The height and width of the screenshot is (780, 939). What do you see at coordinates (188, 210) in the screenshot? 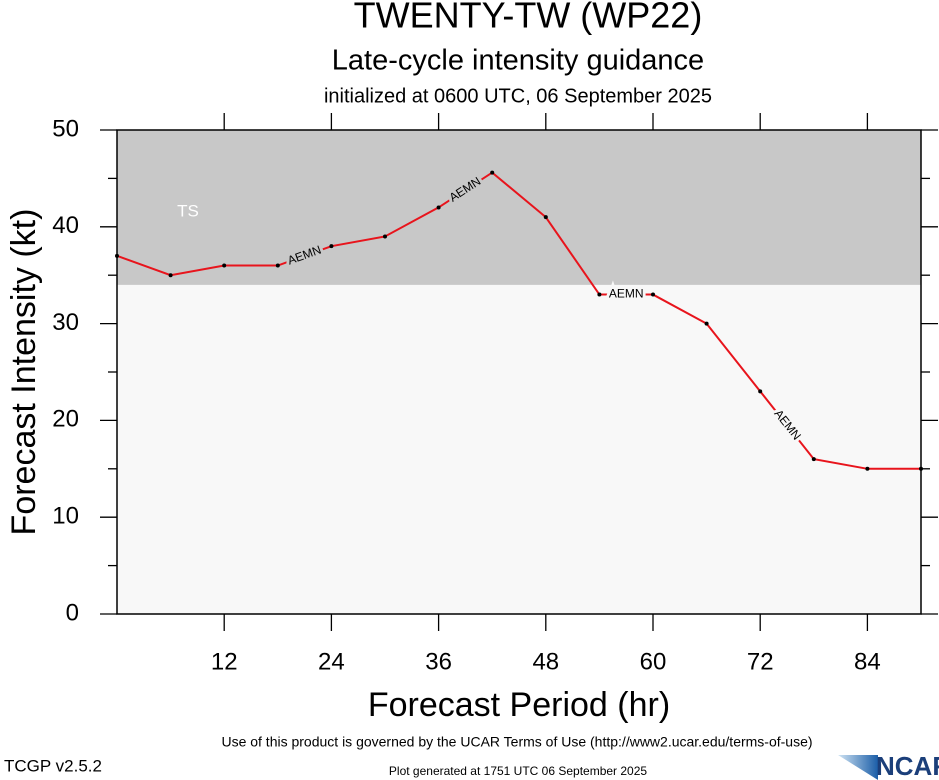
I see `ts-label: TS` at bounding box center [188, 210].